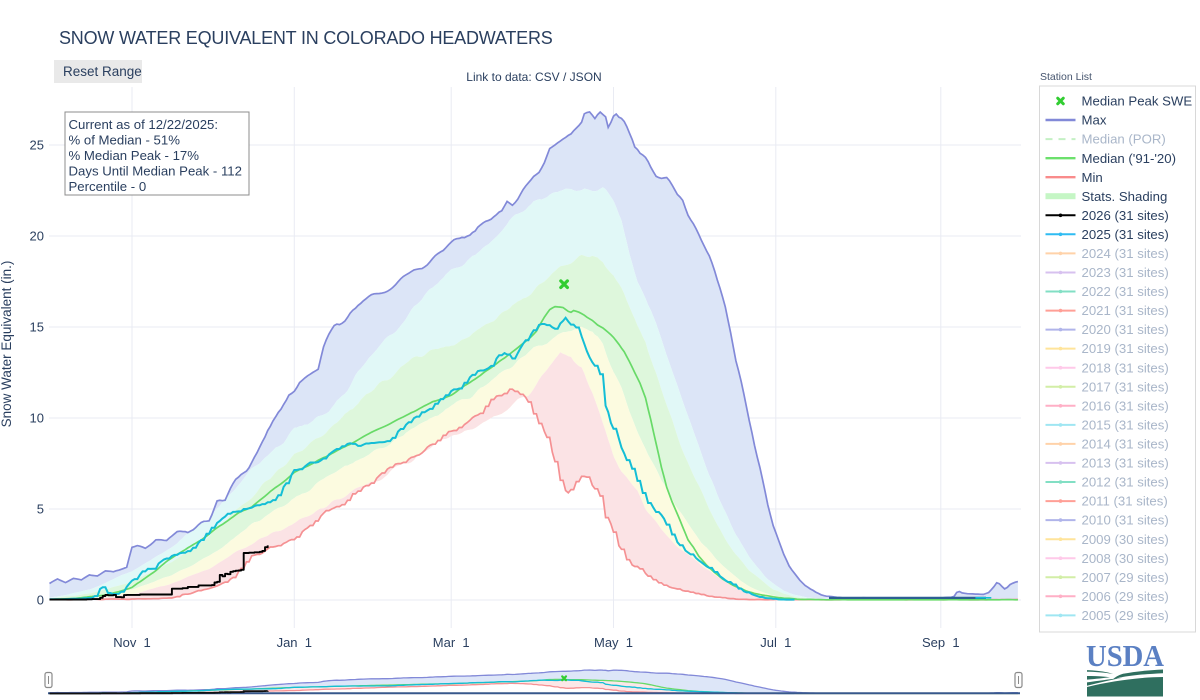 The image size is (1200, 700). Describe the element at coordinates (1125, 386) in the screenshot. I see `svg-text: 2017 (31 sites)` at that location.